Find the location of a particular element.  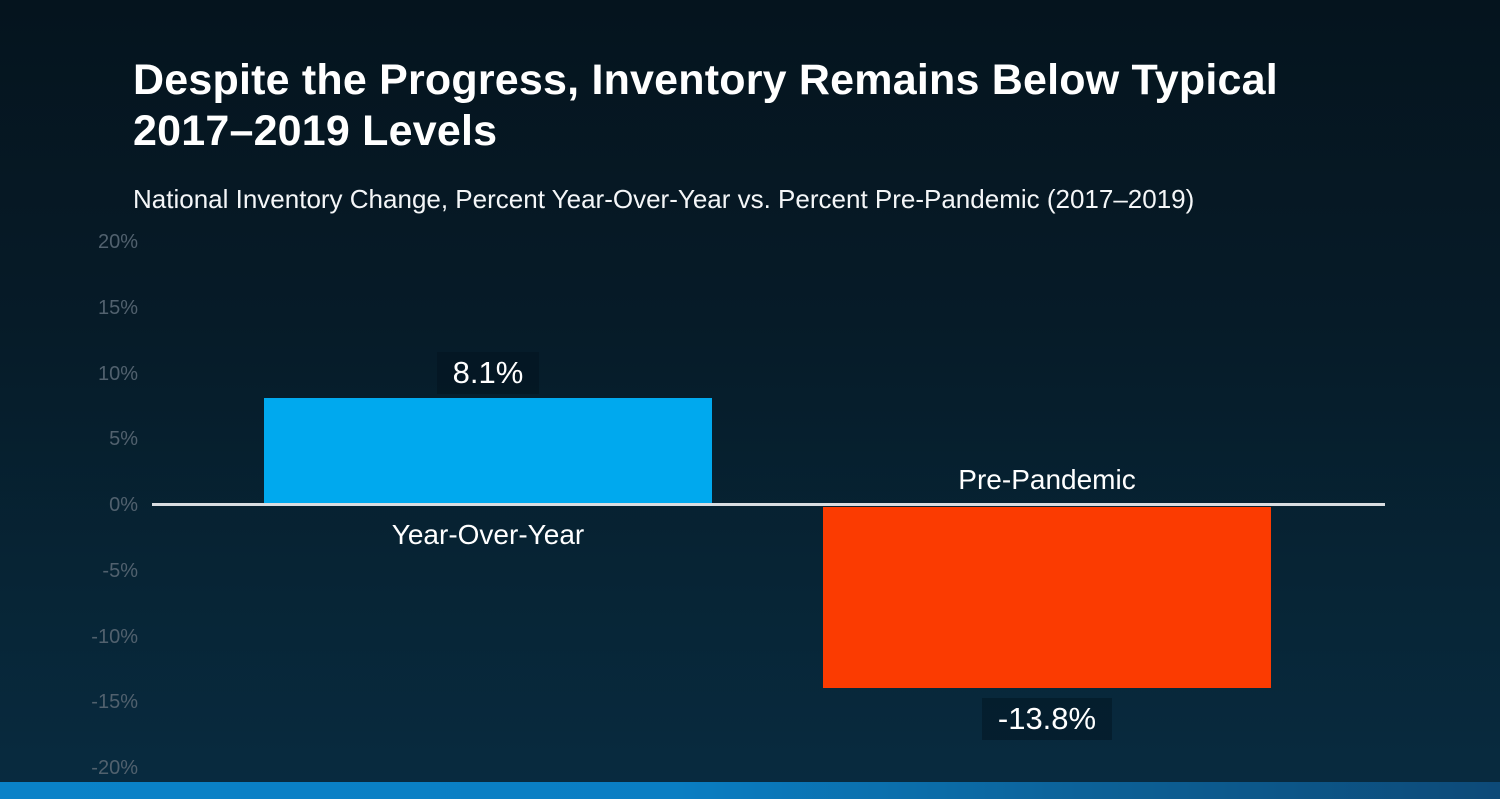

y-axis-tick-label: -10% is located at coordinates (114, 636).